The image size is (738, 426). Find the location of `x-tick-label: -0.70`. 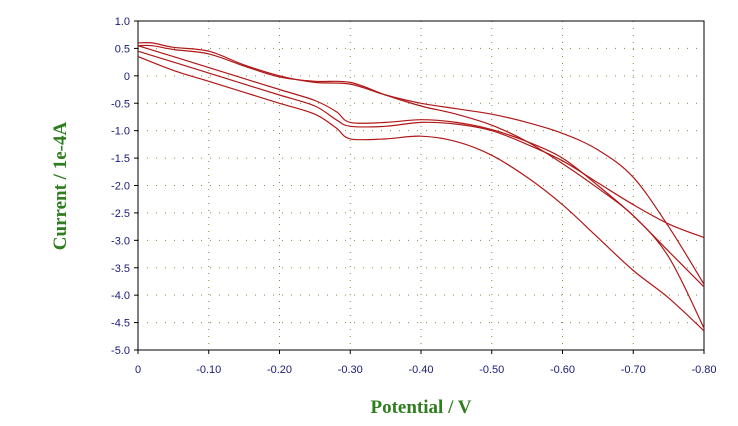

x-tick-label: -0.70 is located at coordinates (633, 370).